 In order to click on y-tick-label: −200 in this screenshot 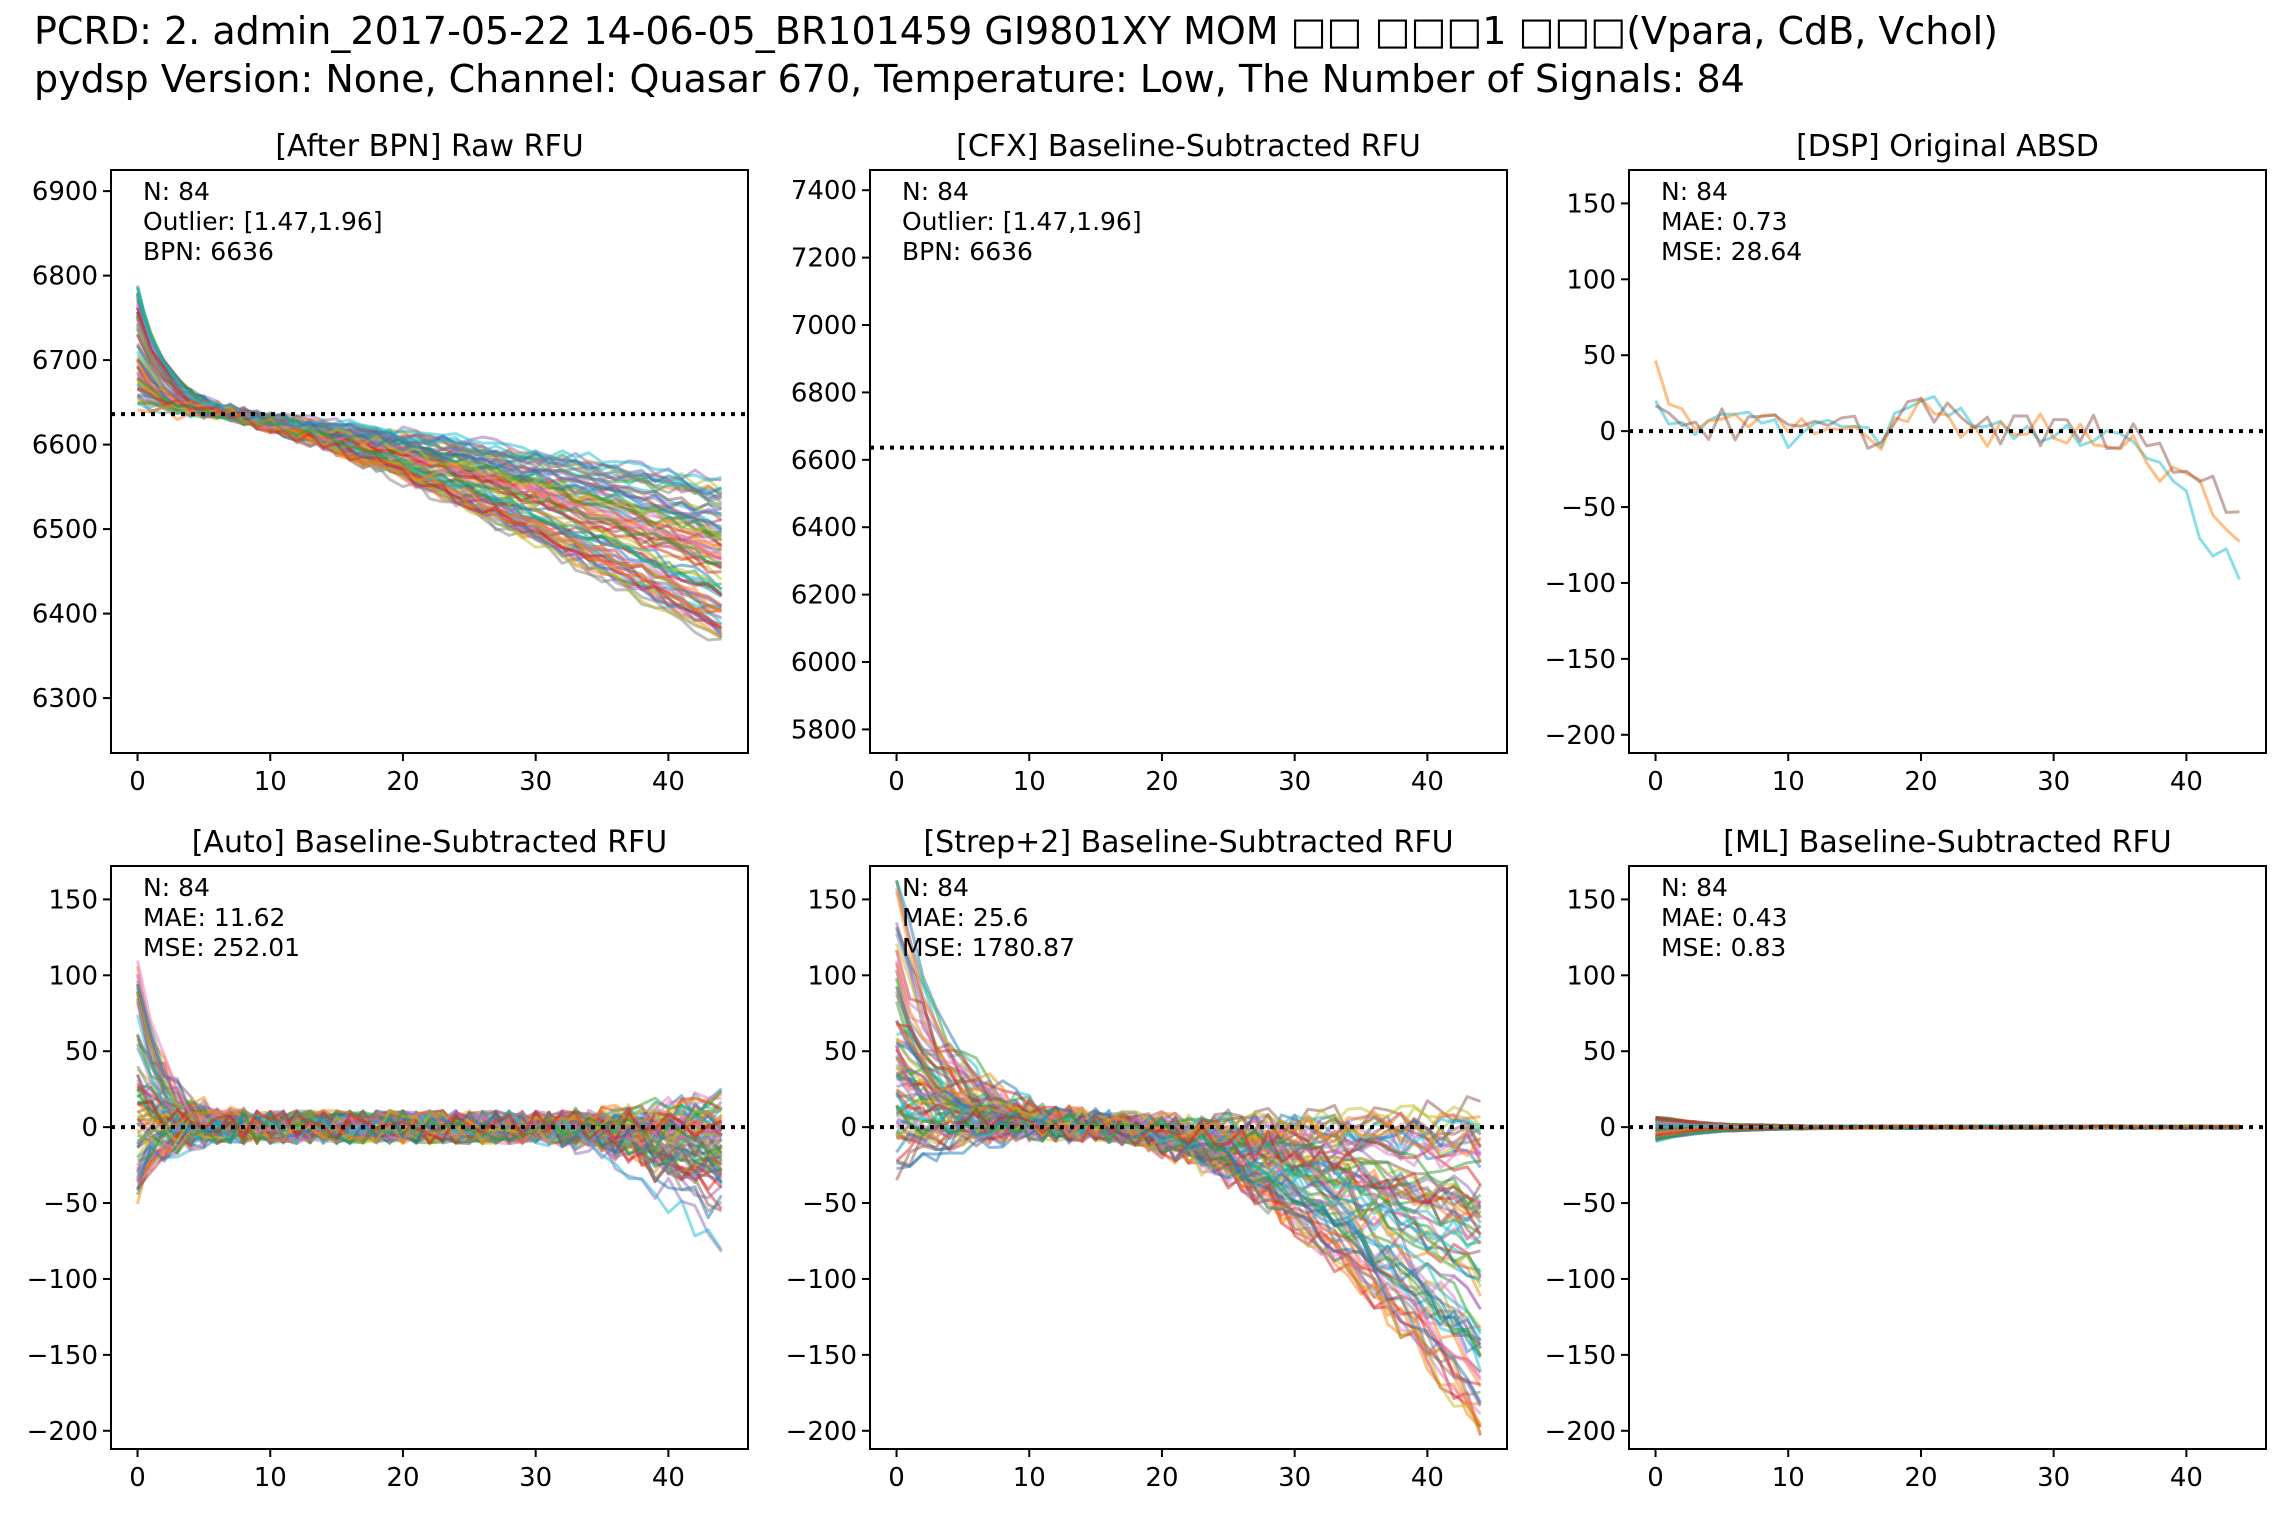, I will do `click(1580, 1432)`.